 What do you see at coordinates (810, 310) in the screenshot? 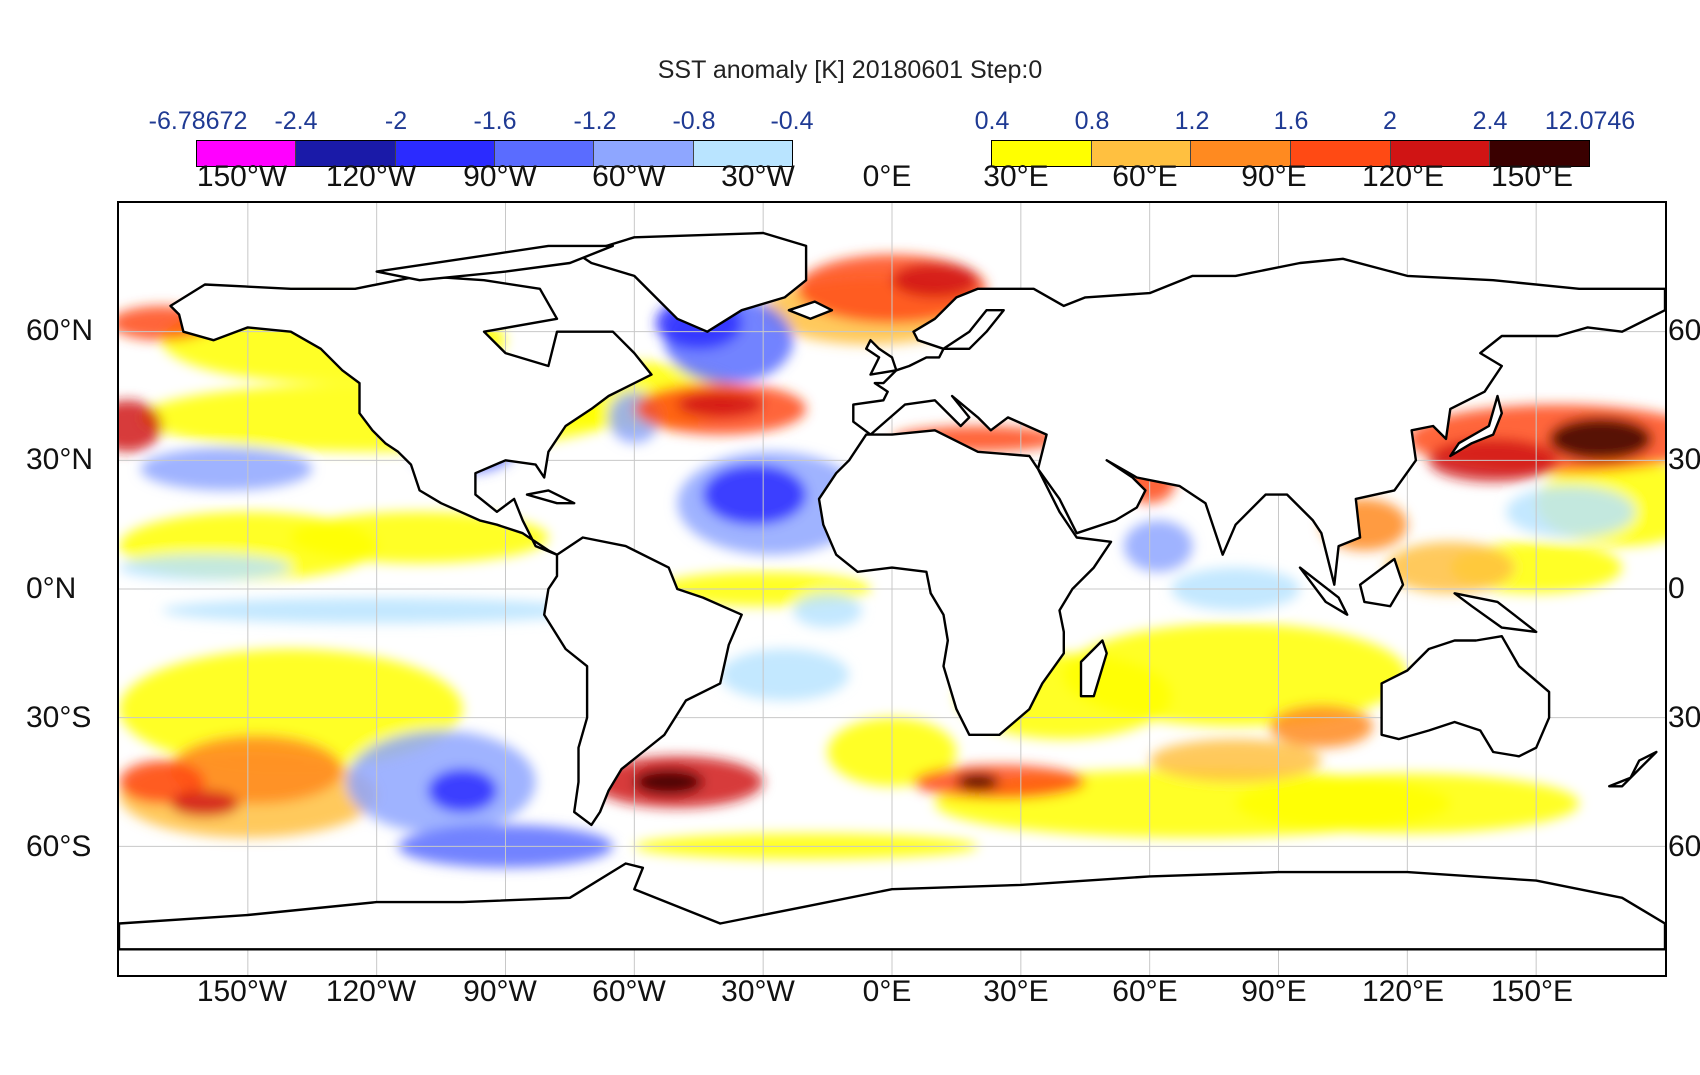
I see `iceland-landmass` at bounding box center [810, 310].